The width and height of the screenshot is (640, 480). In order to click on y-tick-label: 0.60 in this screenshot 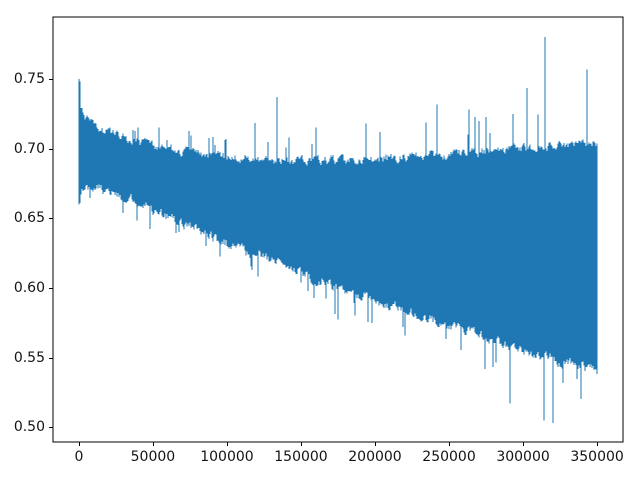, I will do `click(29, 288)`.